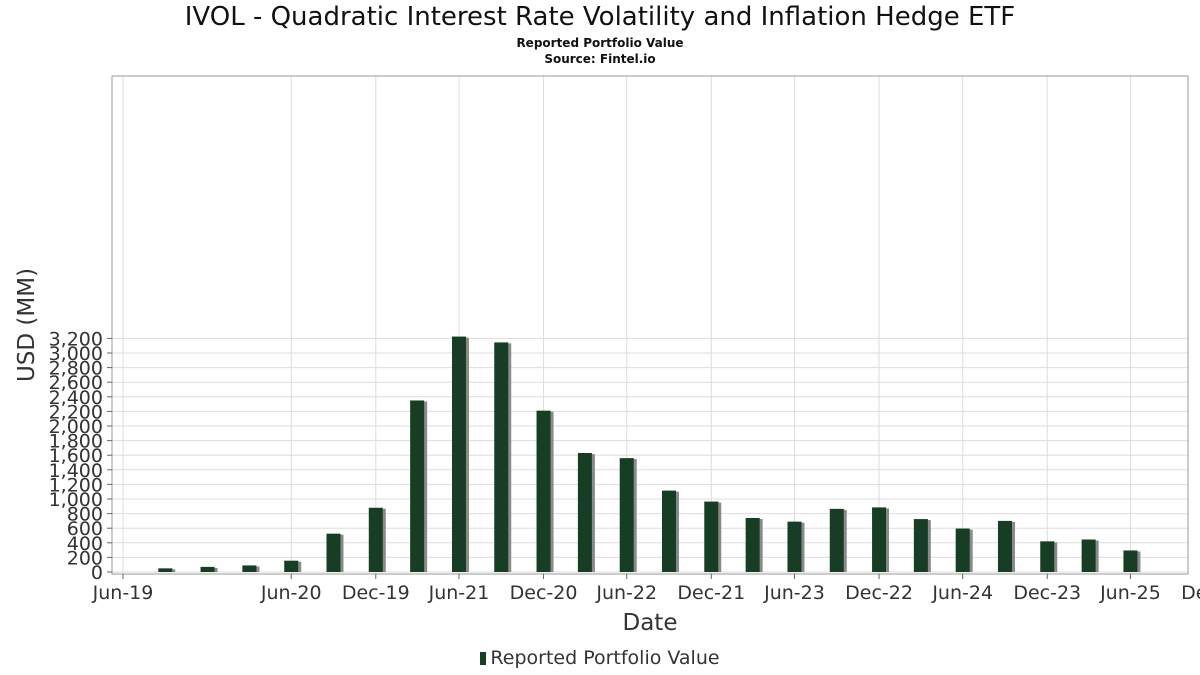 The image size is (1200, 675). I want to click on y-tick-label: 2,000, so click(76, 427).